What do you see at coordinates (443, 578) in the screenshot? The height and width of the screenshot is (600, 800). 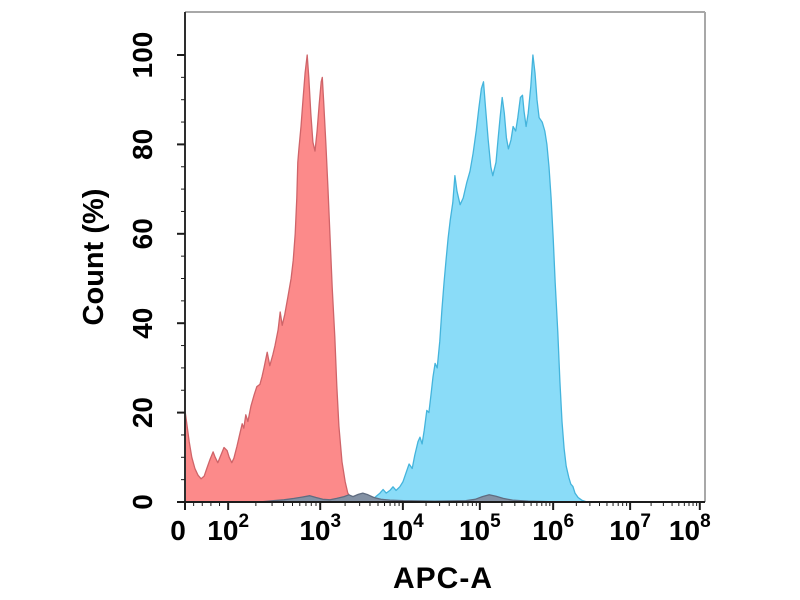 I see `x-axis-title: APC-A` at bounding box center [443, 578].